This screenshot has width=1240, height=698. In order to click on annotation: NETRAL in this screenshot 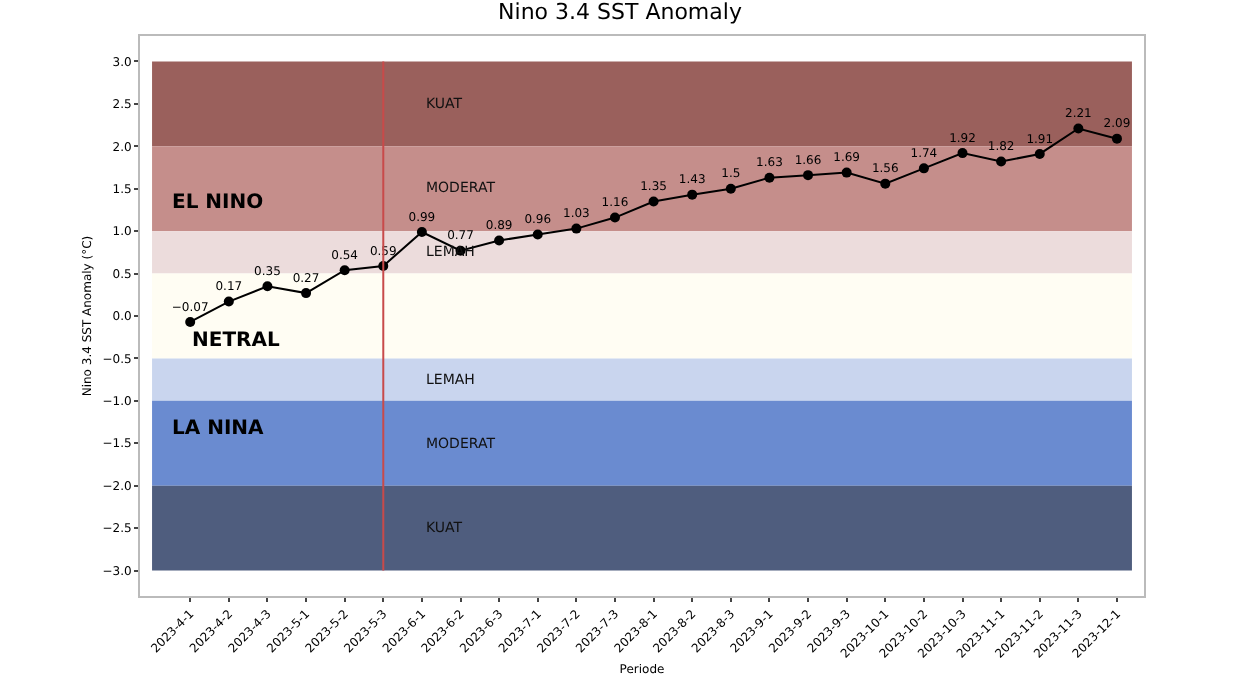, I will do `click(236, 341)`.